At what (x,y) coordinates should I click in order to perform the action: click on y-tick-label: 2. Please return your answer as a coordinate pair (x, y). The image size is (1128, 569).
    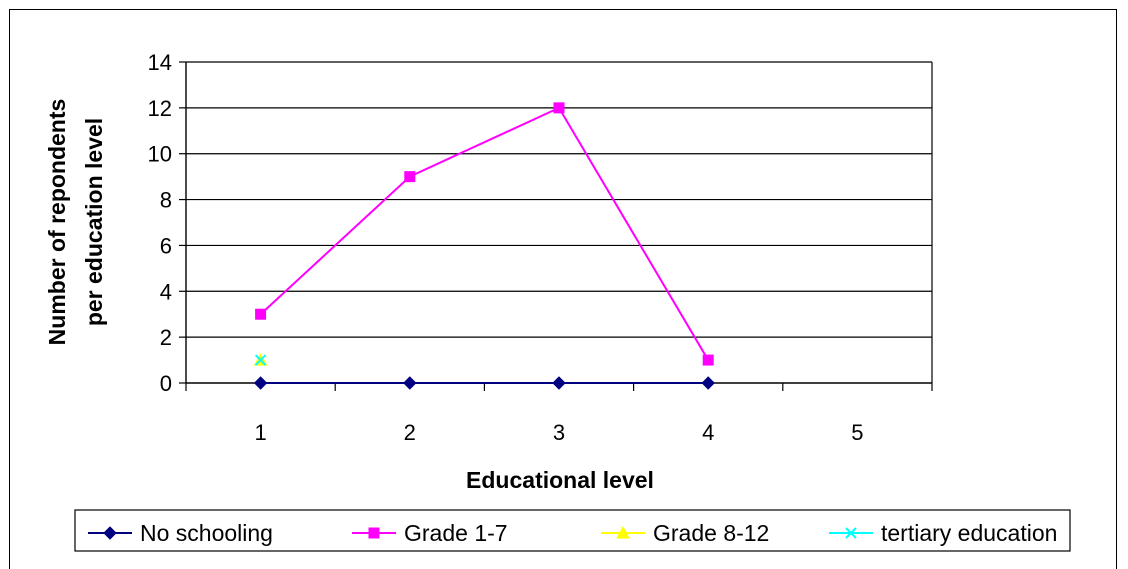
    Looking at the image, I should click on (166, 337).